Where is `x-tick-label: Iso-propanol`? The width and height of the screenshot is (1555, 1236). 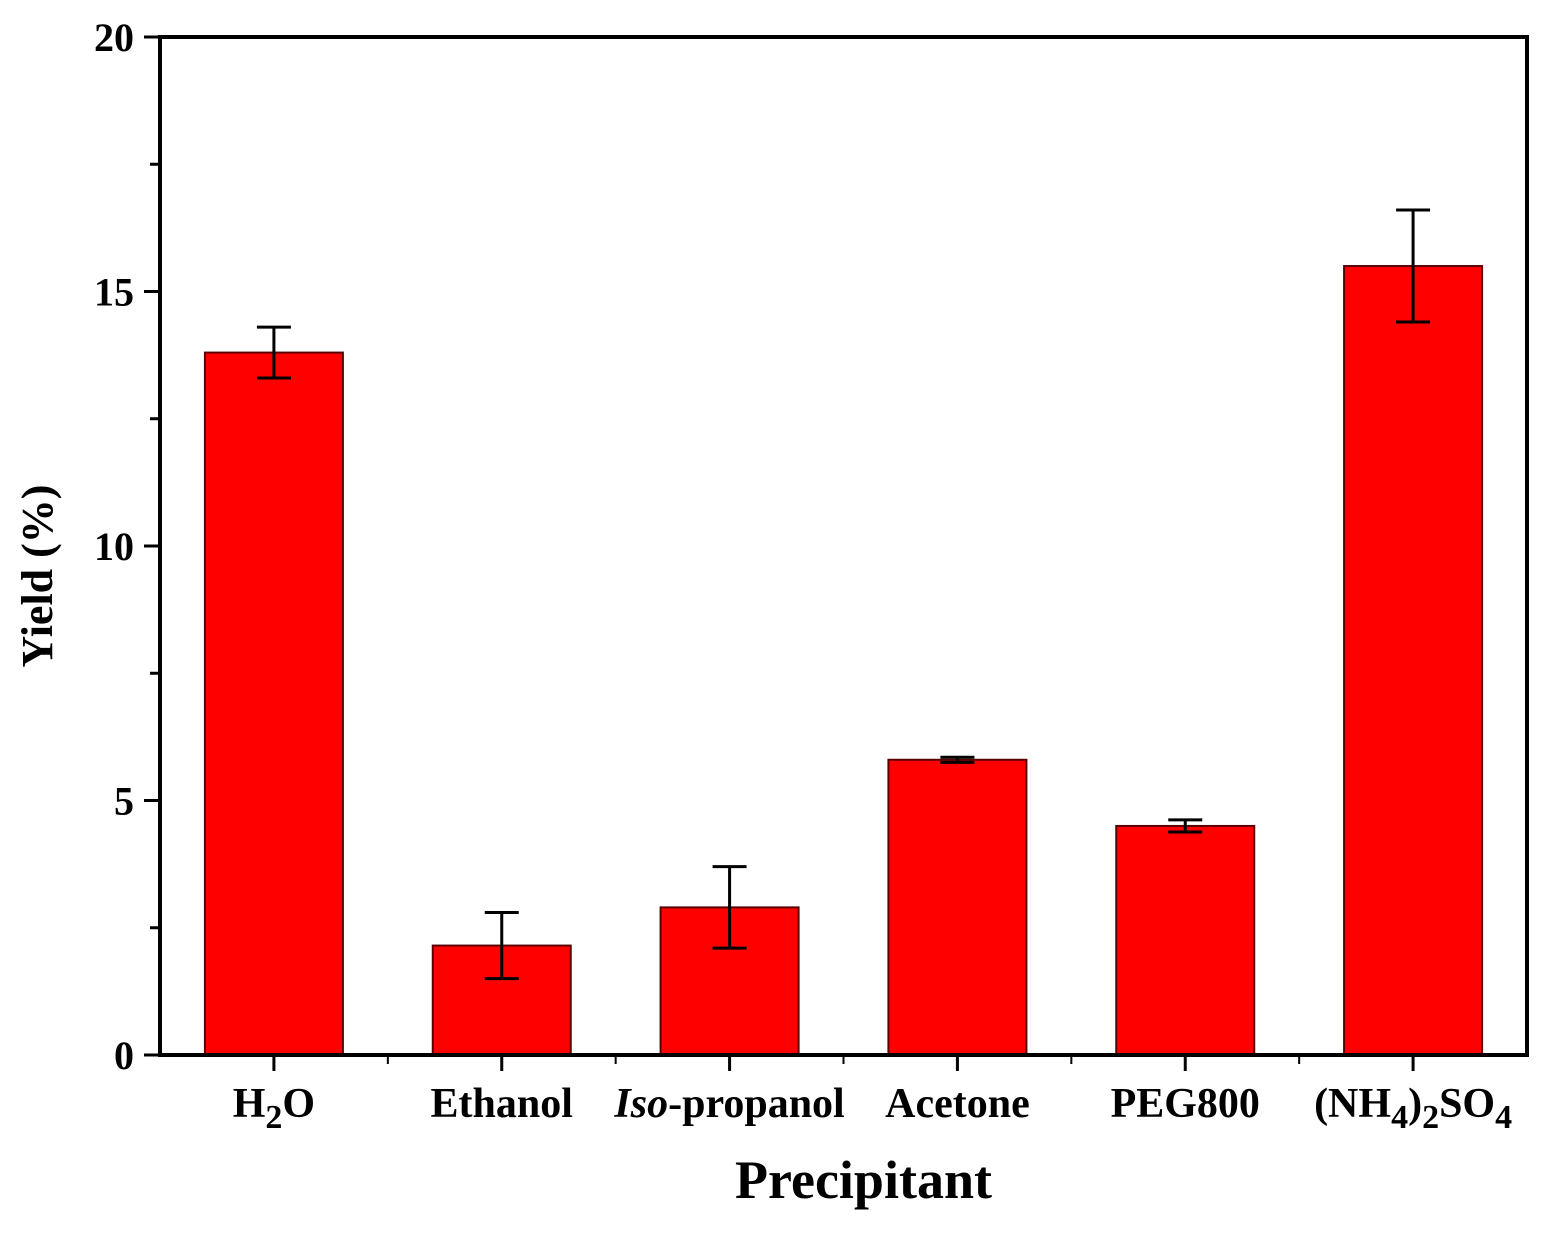
x-tick-label: Iso-propanol is located at coordinates (728, 1104).